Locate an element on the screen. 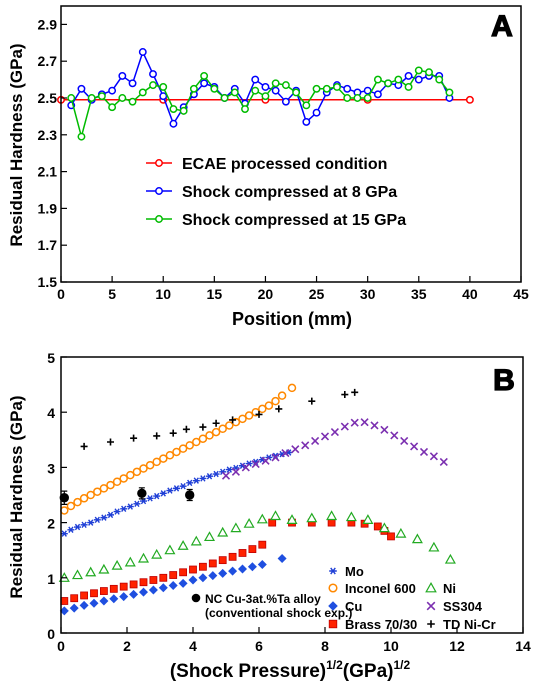 The width and height of the screenshot is (541, 685). panel-b-legend-label: Ni is located at coordinates (449, 588).